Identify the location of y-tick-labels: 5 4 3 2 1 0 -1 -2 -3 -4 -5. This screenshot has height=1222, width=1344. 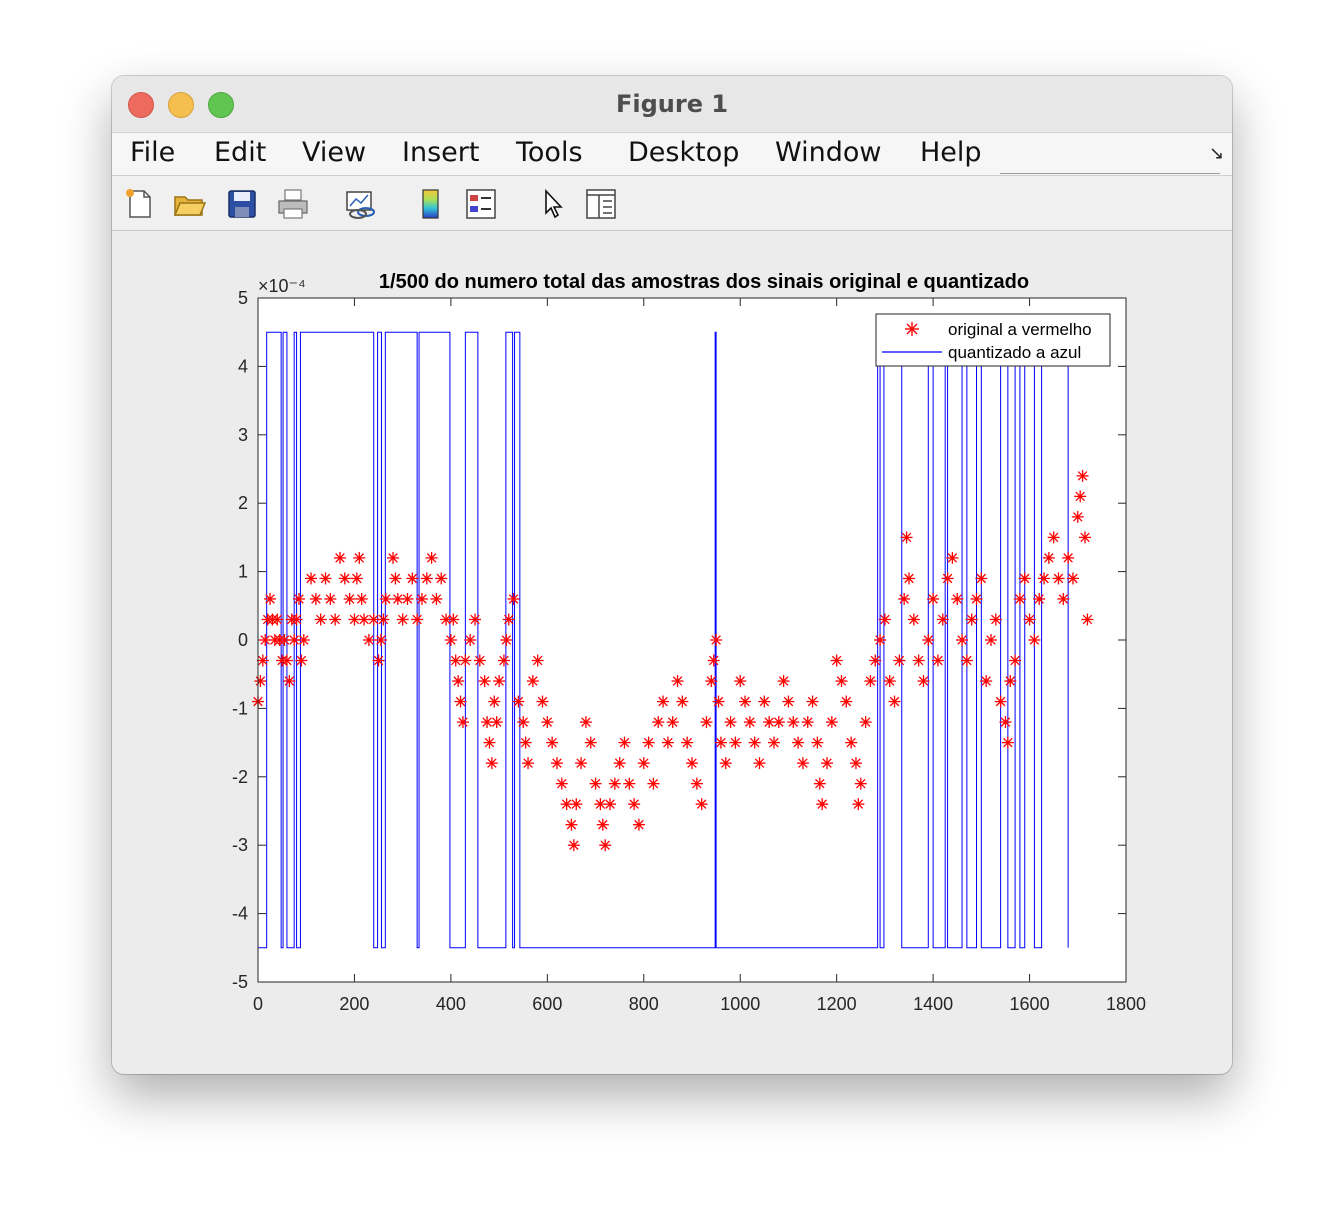
(240, 640).